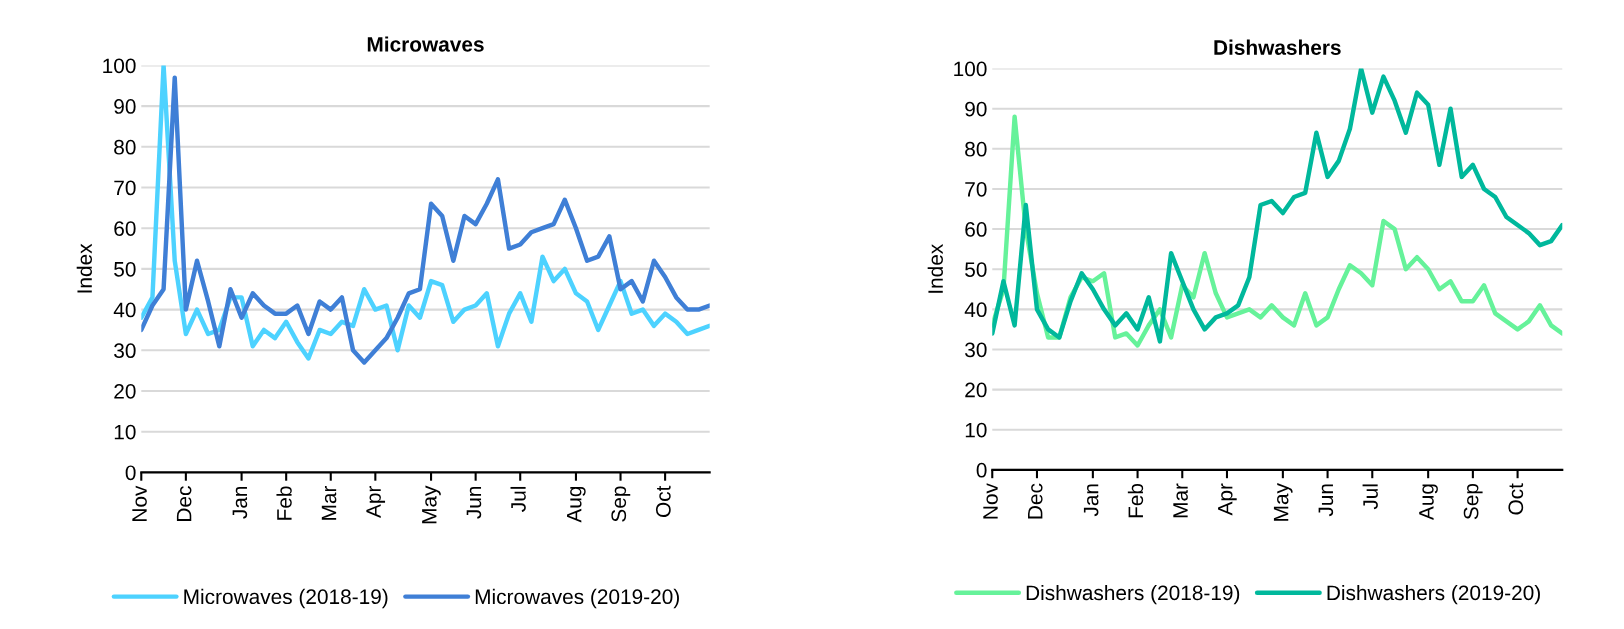 The height and width of the screenshot is (629, 1624). Describe the element at coordinates (286, 598) in the screenshot. I see `legend-label: Microwaves (2018-19)` at that location.